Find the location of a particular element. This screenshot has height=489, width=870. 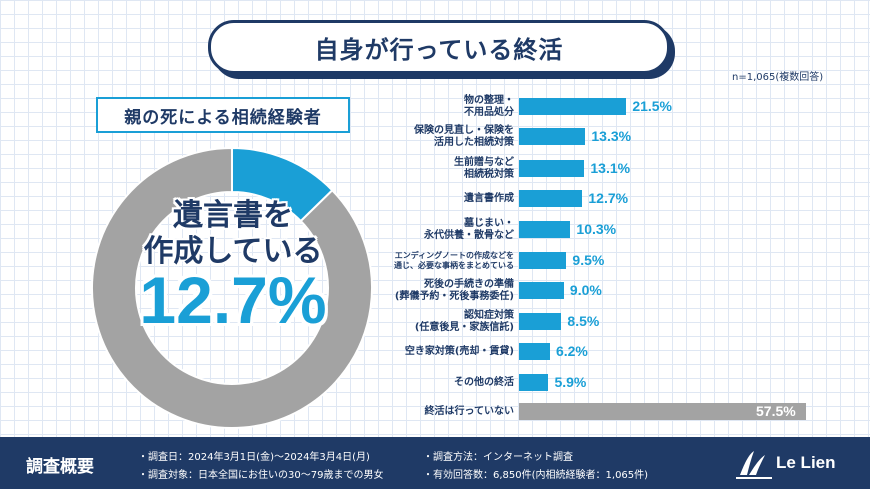

category-label-line: 活用した相続対策 is located at coordinates (474, 142).